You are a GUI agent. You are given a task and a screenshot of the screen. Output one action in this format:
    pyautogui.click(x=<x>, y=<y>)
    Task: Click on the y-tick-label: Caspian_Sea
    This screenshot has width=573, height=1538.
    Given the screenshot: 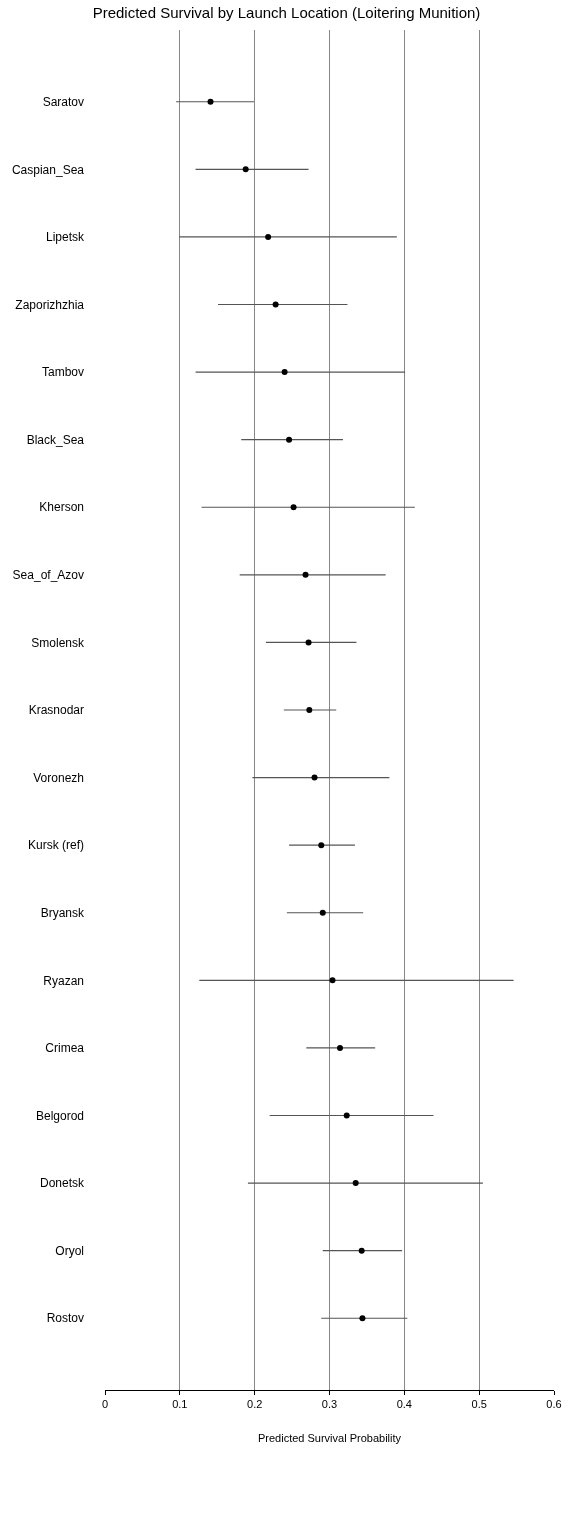 What is the action you would take?
    pyautogui.click(x=48, y=169)
    